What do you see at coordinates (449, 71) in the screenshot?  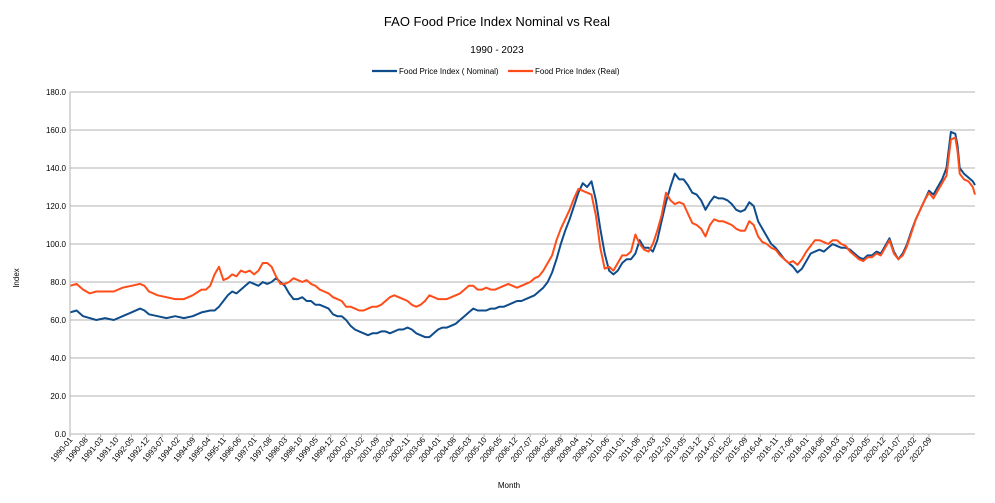 I see `legend-label-nominal: Food Price Index ( Nominal)` at bounding box center [449, 71].